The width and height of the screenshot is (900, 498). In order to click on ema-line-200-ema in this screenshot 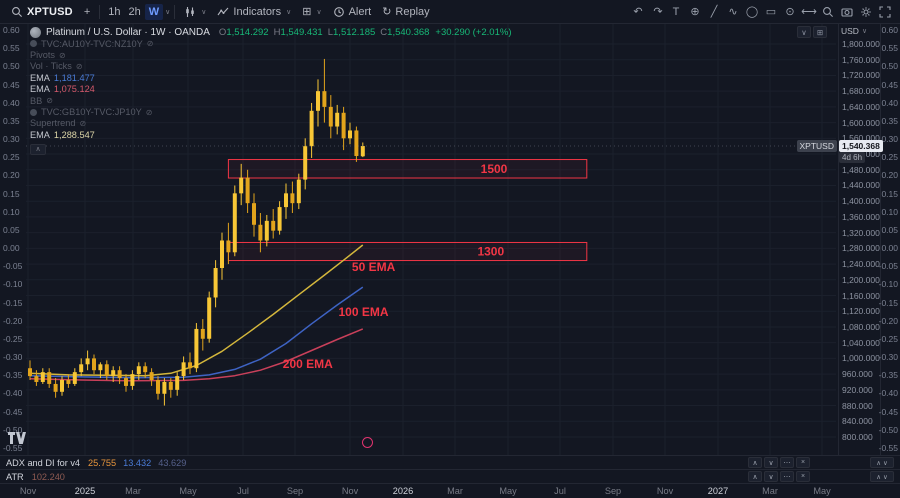, I will do `click(196, 355)`.